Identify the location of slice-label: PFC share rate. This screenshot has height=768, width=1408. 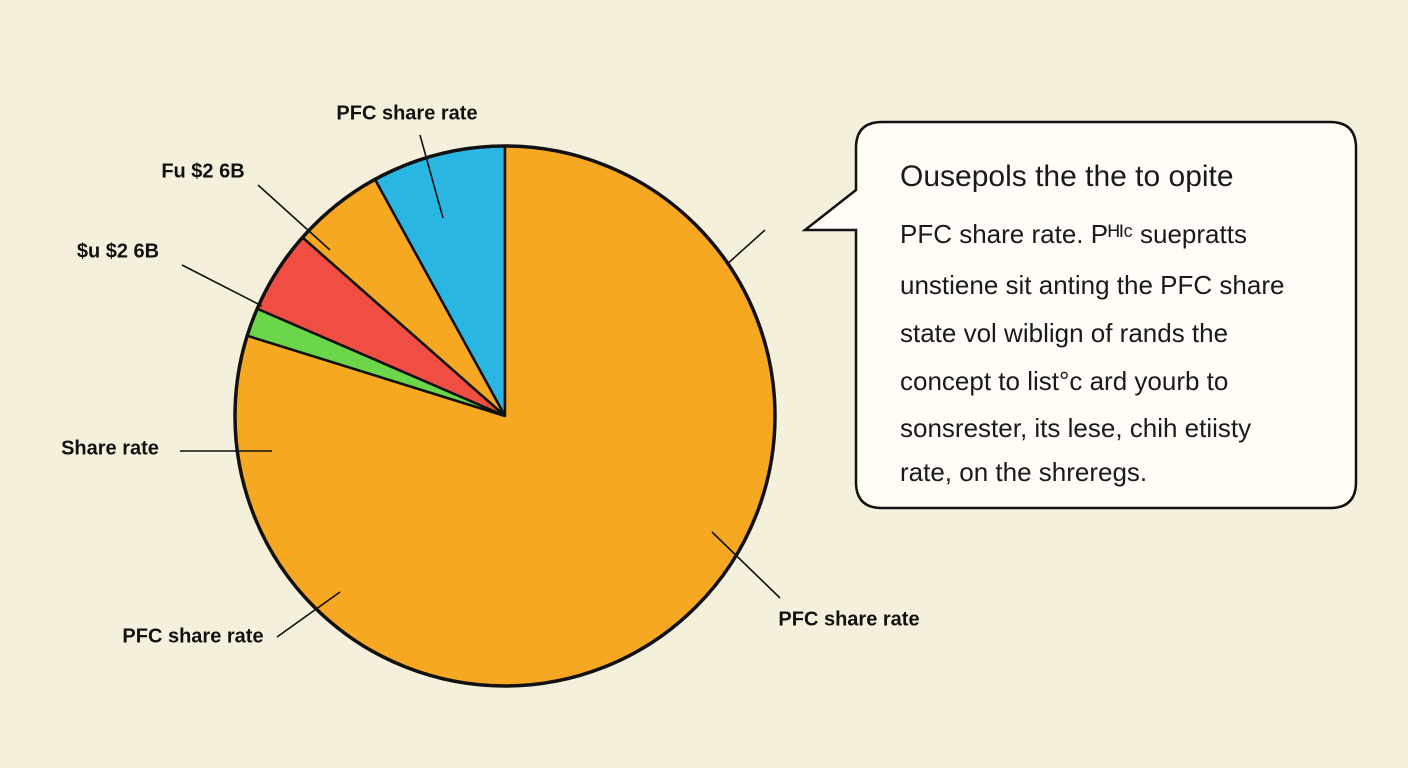
(406, 113).